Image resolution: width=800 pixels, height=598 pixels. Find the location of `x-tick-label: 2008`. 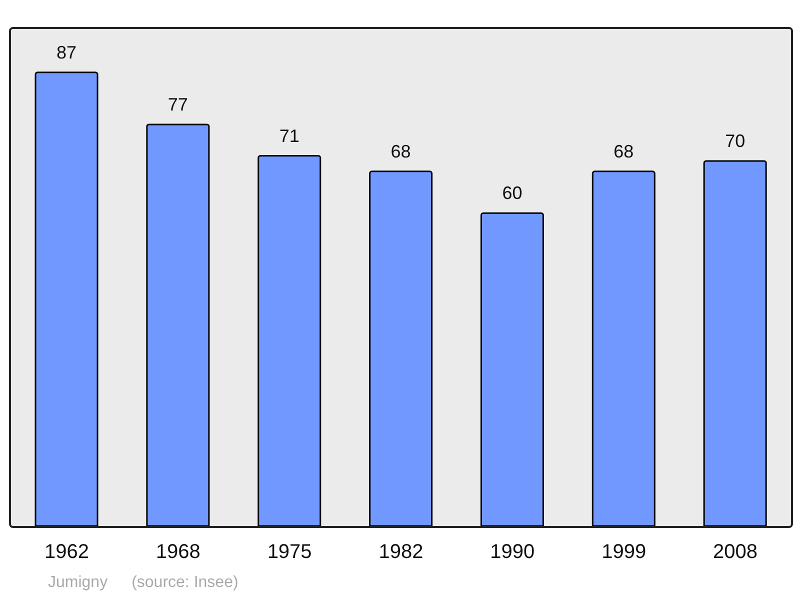

x-tick-label: 2008 is located at coordinates (735, 552).